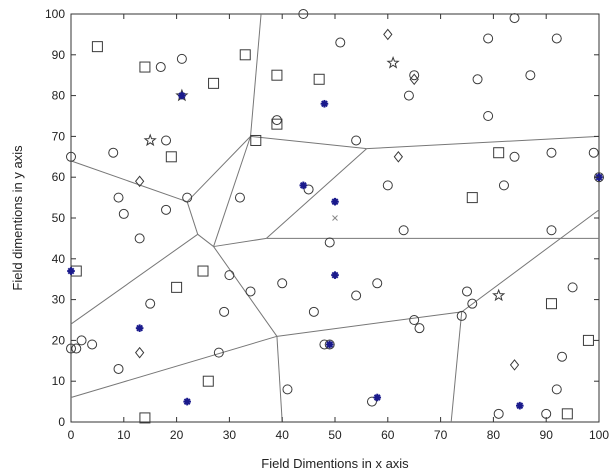 This screenshot has height=475, width=616. Describe the element at coordinates (59, 340) in the screenshot. I see `y-tick-label: 20` at that location.